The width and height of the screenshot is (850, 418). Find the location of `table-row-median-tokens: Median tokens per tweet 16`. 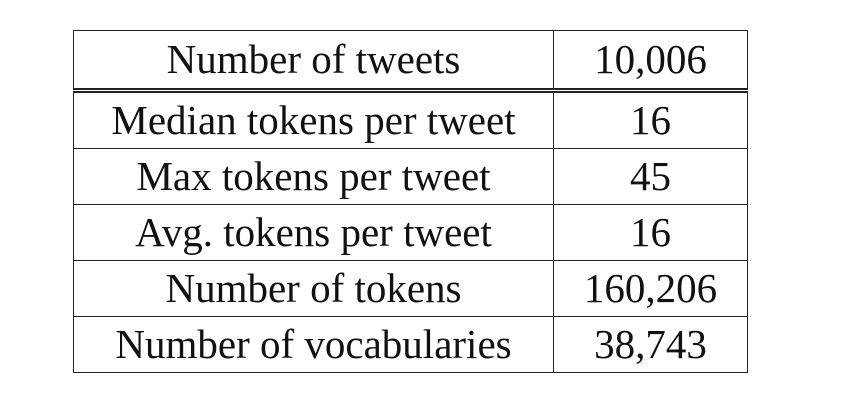

table-row-median-tokens: Median tokens per tweet 16 is located at coordinates (410, 118).